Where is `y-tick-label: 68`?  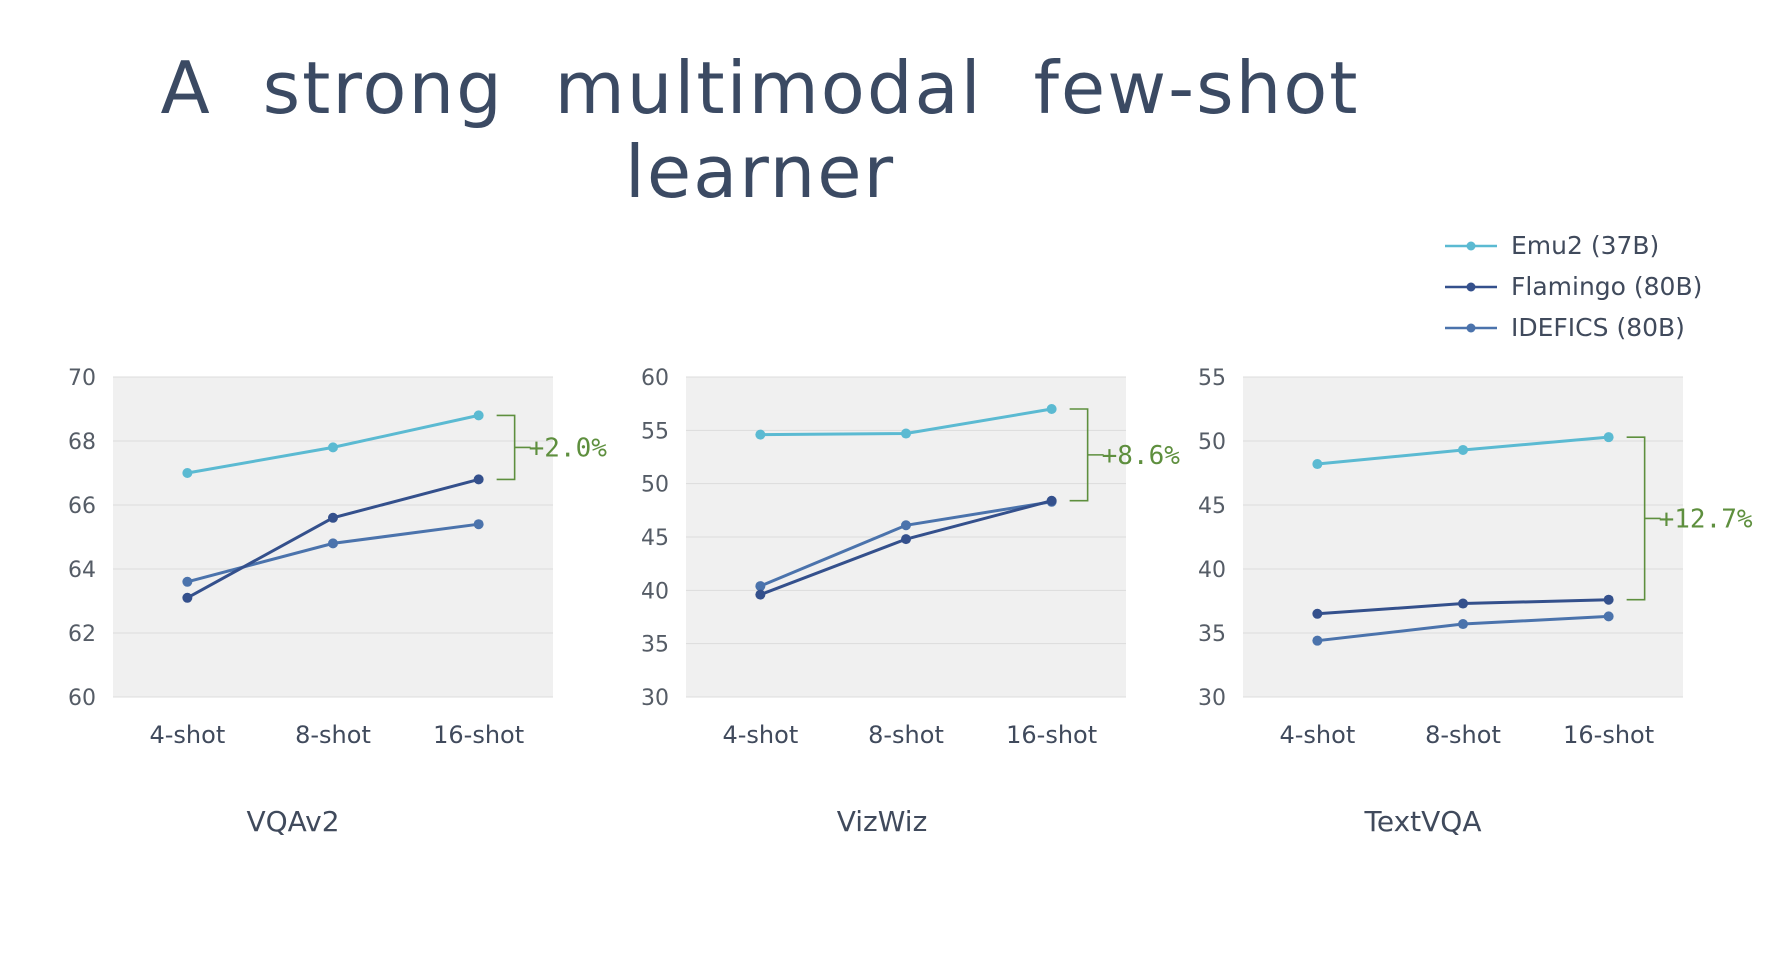
y-tick-label: 68 is located at coordinates (82, 442).